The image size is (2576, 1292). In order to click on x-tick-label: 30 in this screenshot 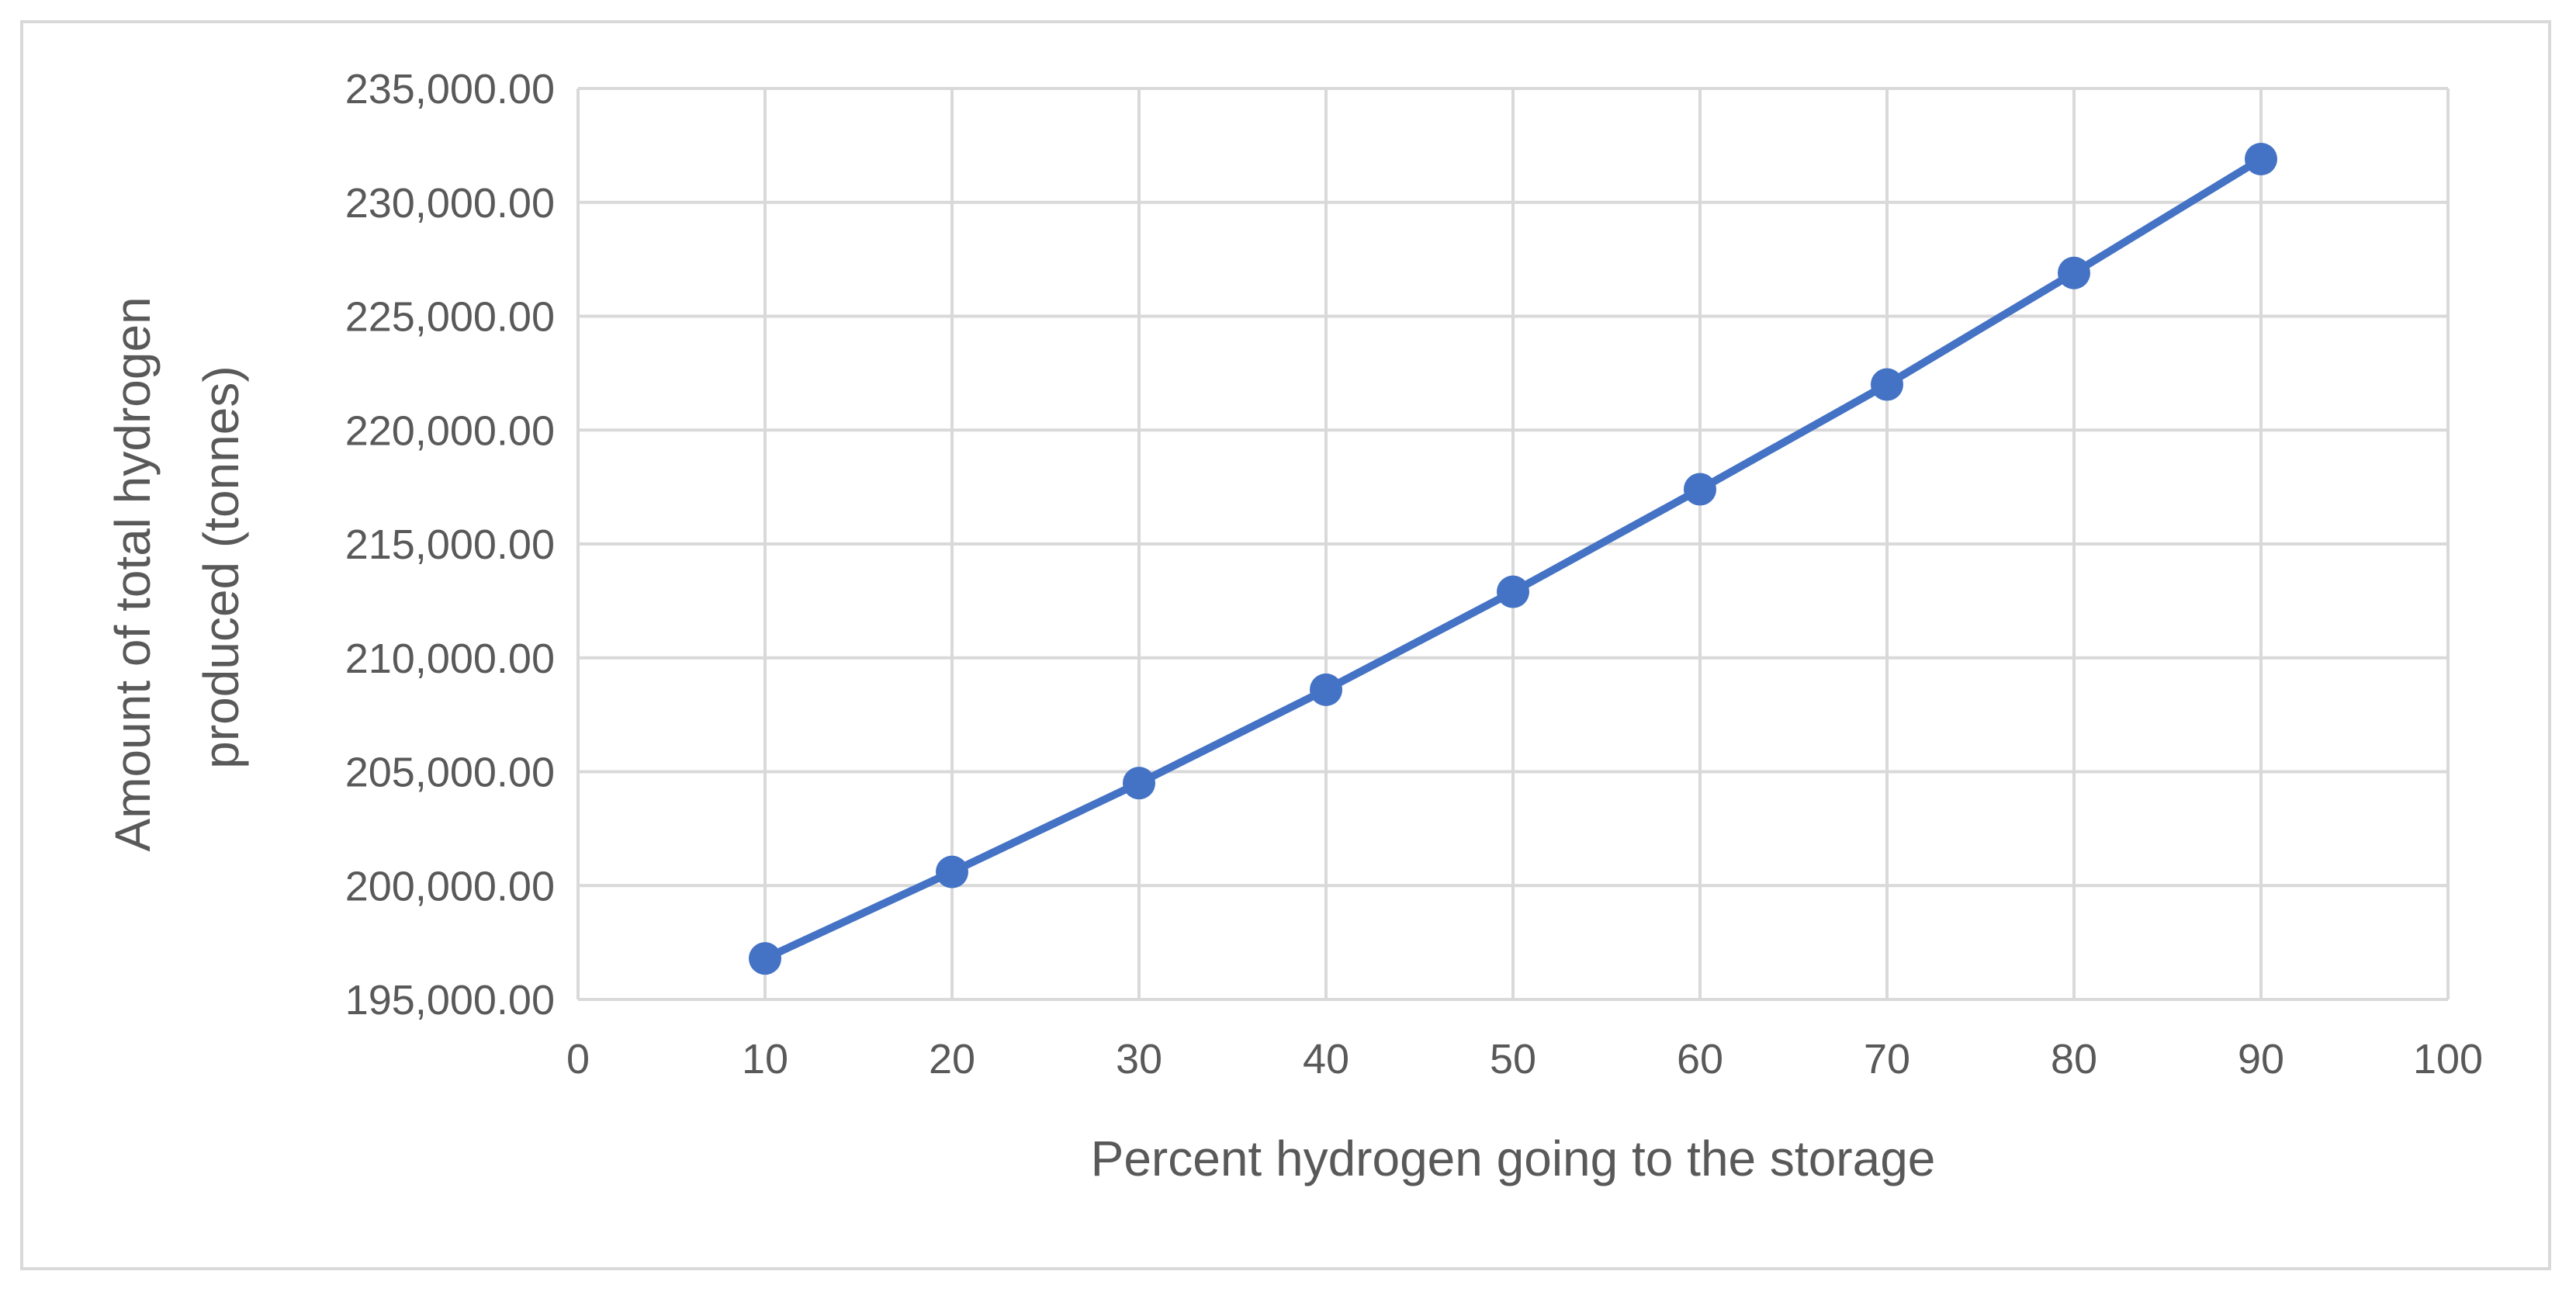, I will do `click(1139, 1059)`.